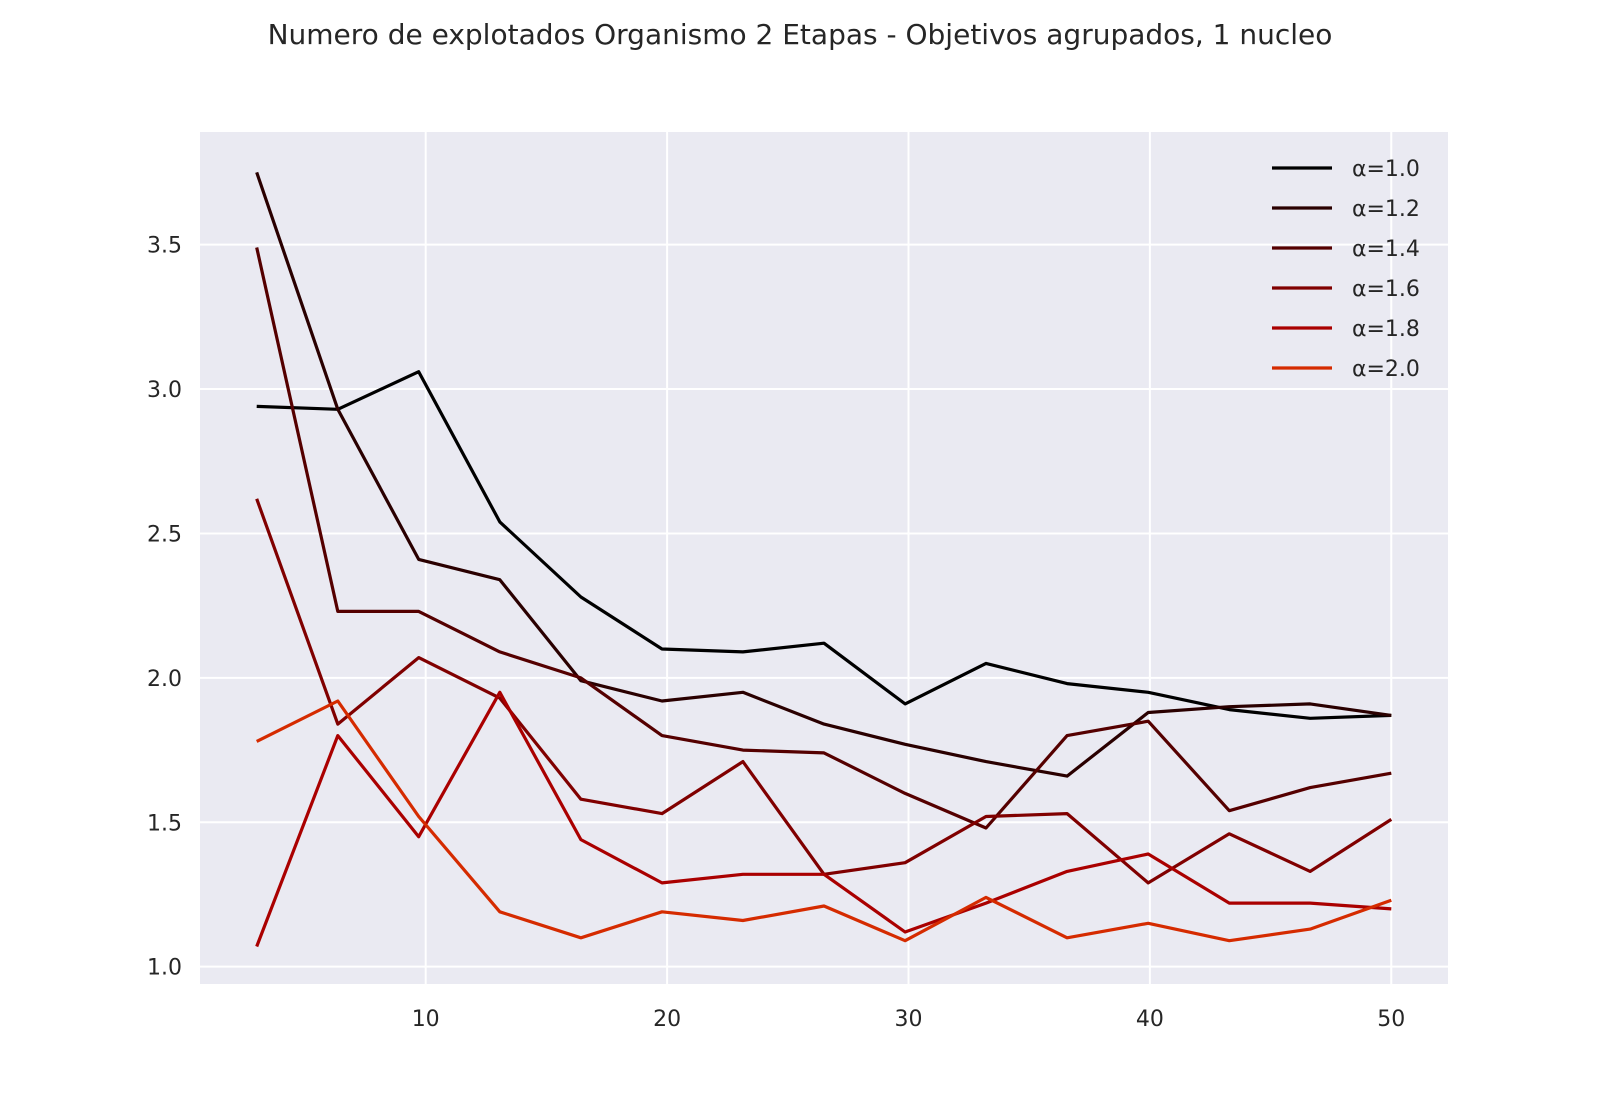 The height and width of the screenshot is (1100, 1600). Describe the element at coordinates (1386, 329) in the screenshot. I see `legend-label: α=1.8` at that location.